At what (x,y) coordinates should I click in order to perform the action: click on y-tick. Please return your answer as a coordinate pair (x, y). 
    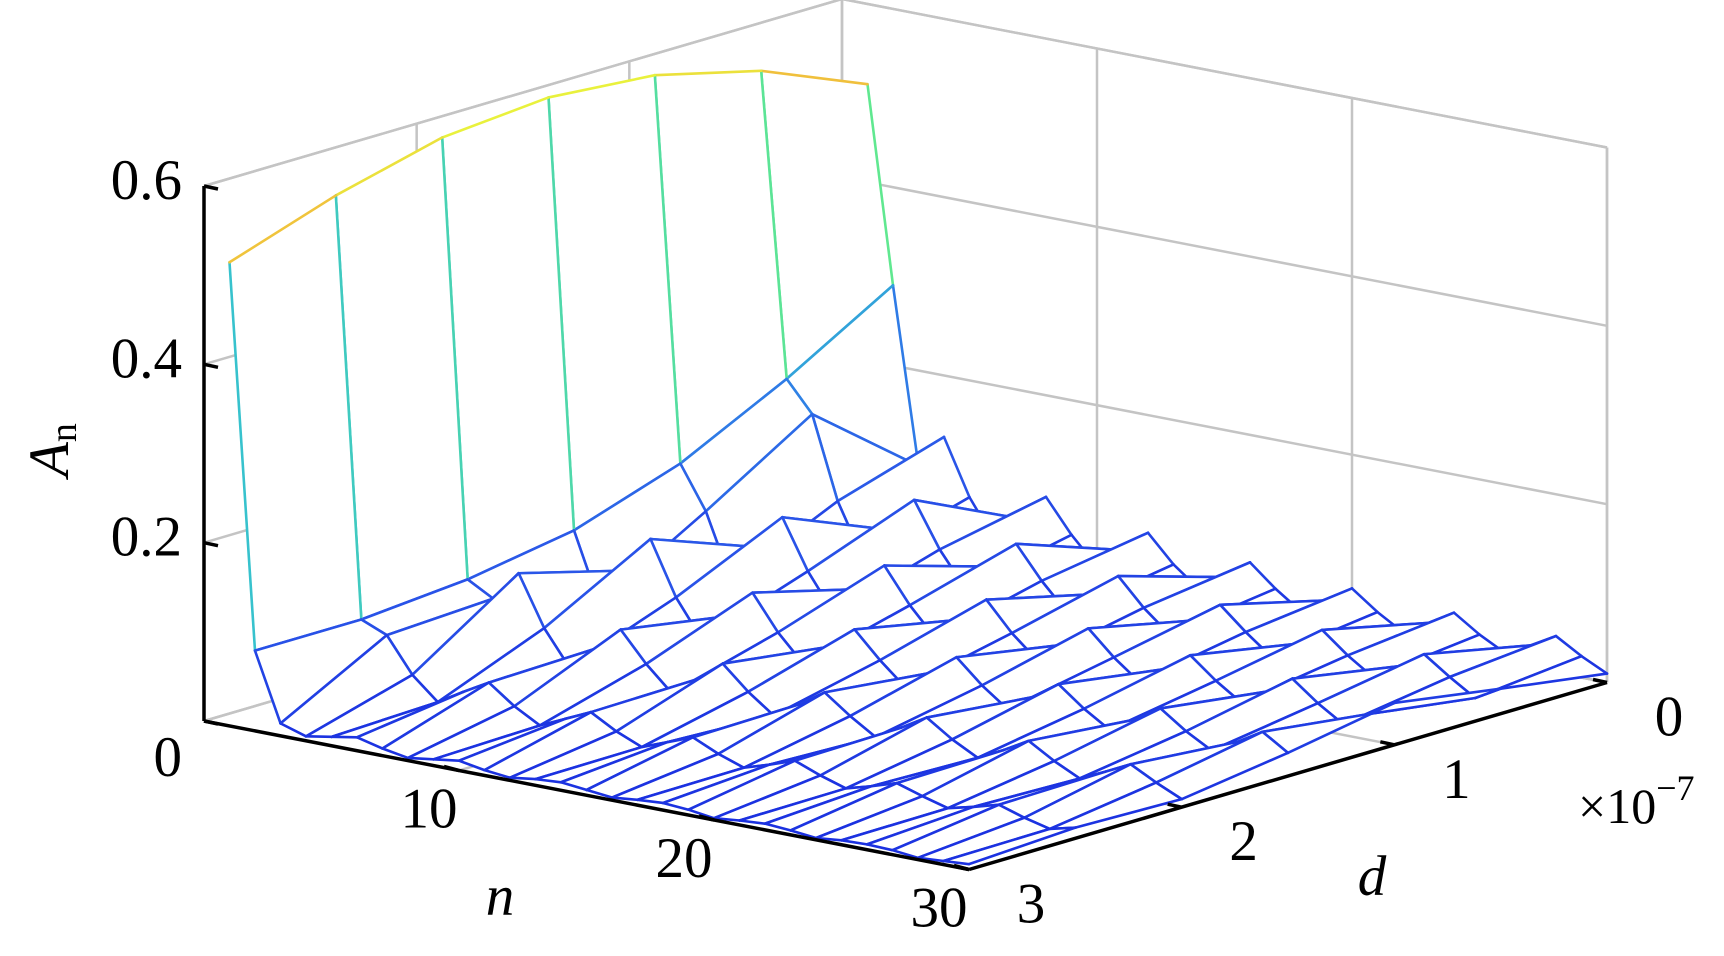
    Looking at the image, I should click on (962, 868).